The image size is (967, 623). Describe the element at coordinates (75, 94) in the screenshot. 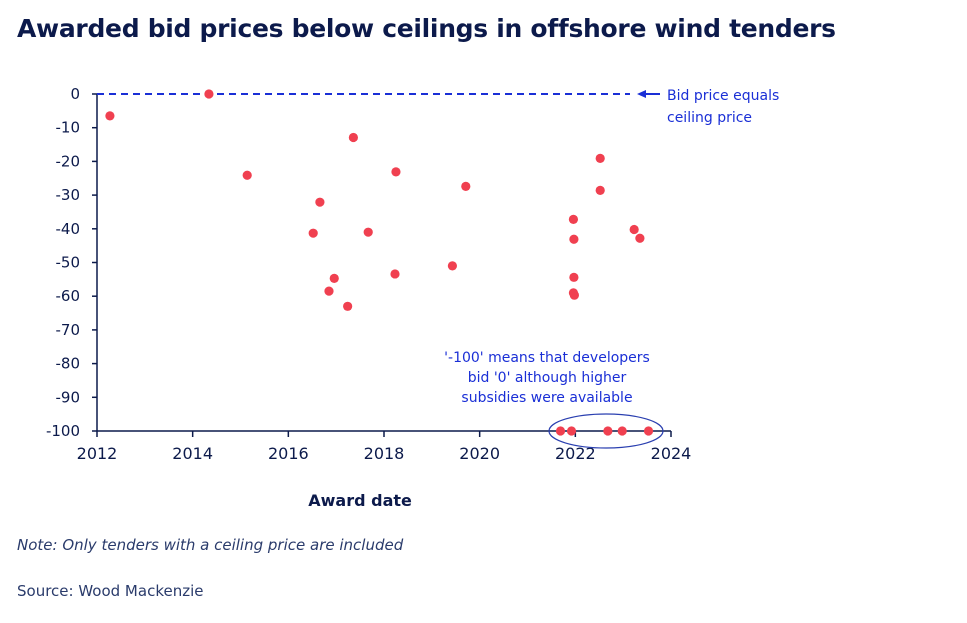

I see `y-tick-label: 0` at that location.